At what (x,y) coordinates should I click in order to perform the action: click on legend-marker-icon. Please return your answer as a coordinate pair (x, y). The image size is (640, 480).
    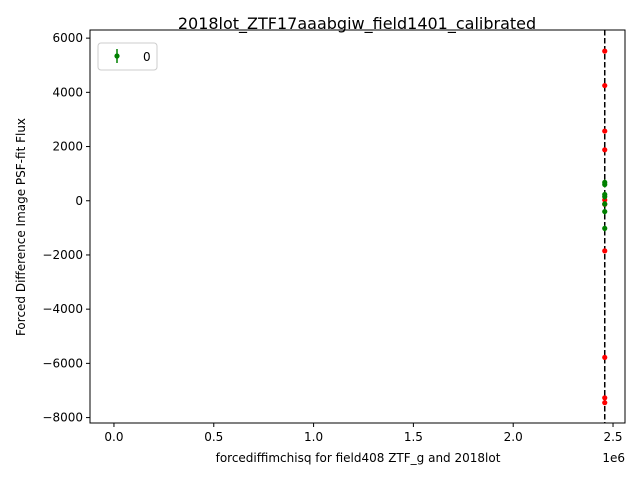
    Looking at the image, I should click on (117, 56).